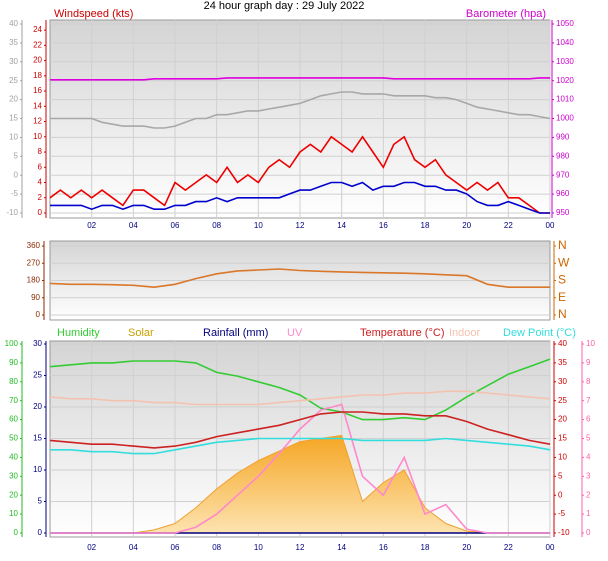  I want to click on y-tick-label: 14, so click(37, 105).